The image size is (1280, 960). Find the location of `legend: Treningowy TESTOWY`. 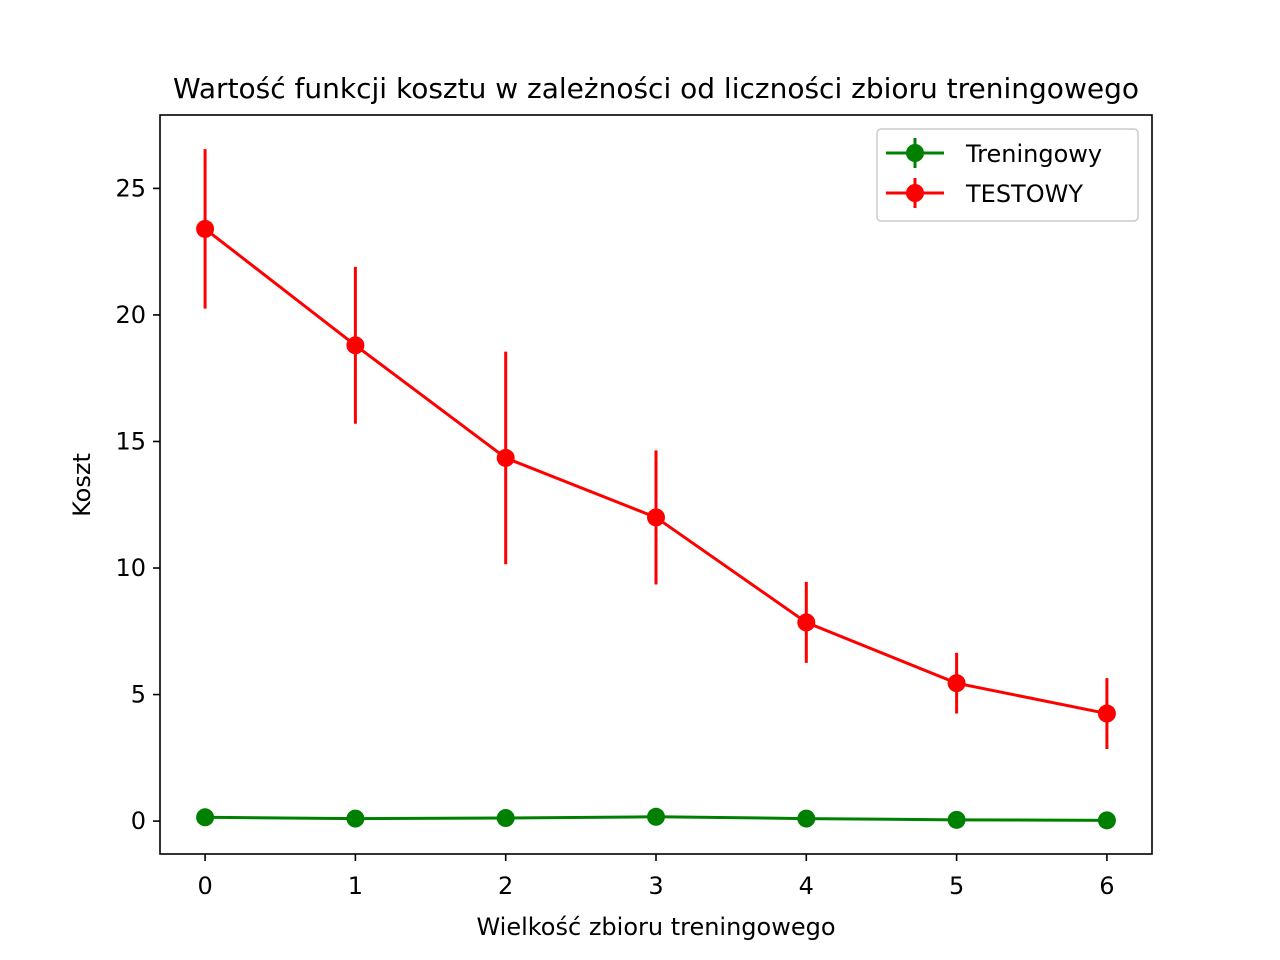

legend: Treningowy TESTOWY is located at coordinates (1007, 175).